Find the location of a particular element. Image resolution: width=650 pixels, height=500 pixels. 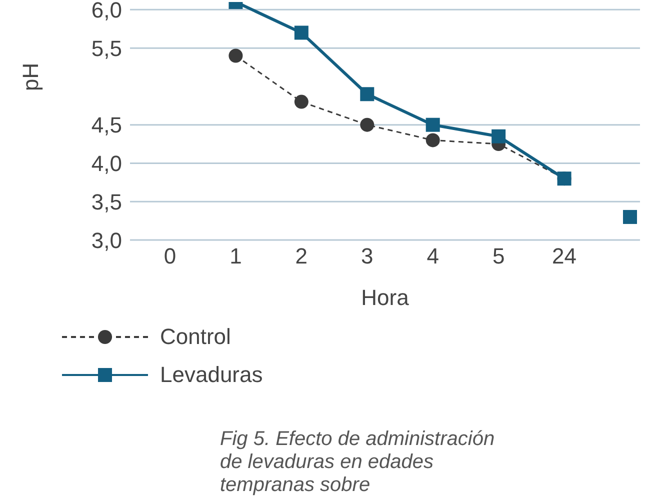

y-tick-label: 4,5 is located at coordinates (106, 125).